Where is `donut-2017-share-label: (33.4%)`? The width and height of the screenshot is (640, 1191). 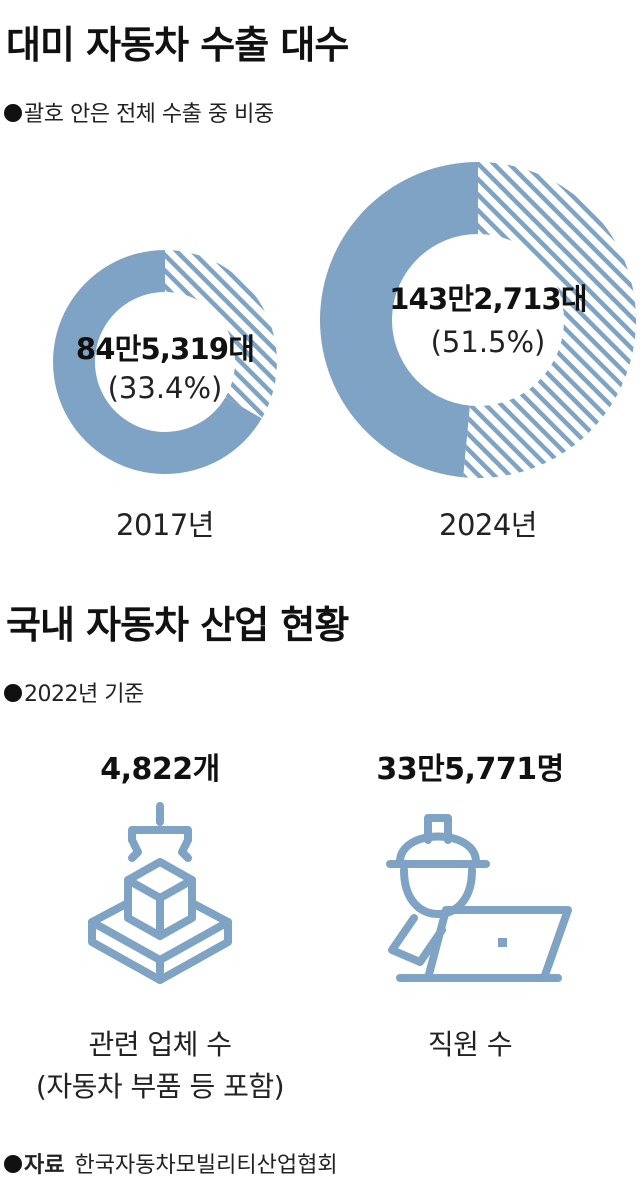 donut-2017-share-label: (33.4%) is located at coordinates (165, 388).